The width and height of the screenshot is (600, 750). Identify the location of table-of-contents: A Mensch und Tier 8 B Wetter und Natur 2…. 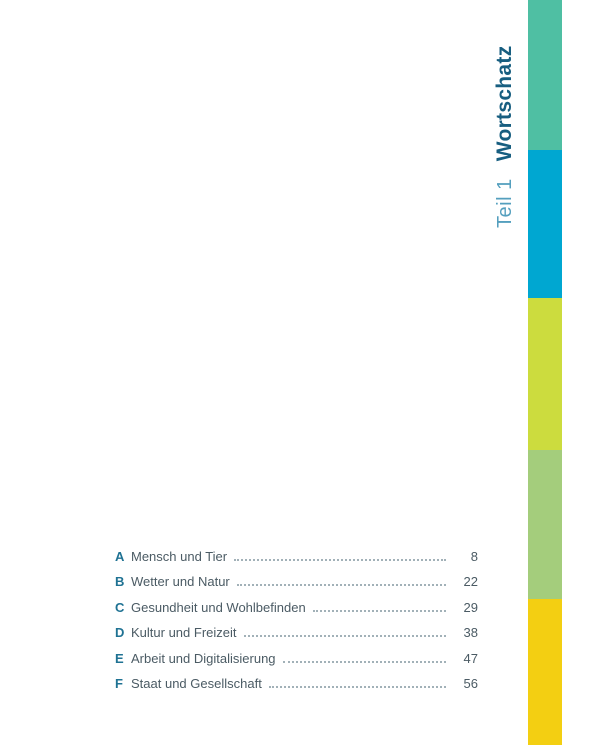
(296, 625).